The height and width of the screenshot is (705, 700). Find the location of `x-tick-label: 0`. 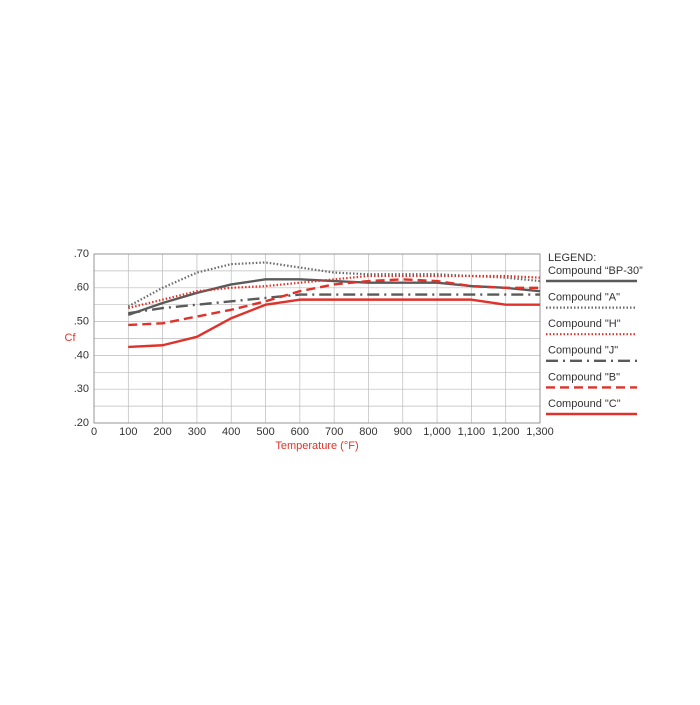

x-tick-label: 0 is located at coordinates (94, 432).